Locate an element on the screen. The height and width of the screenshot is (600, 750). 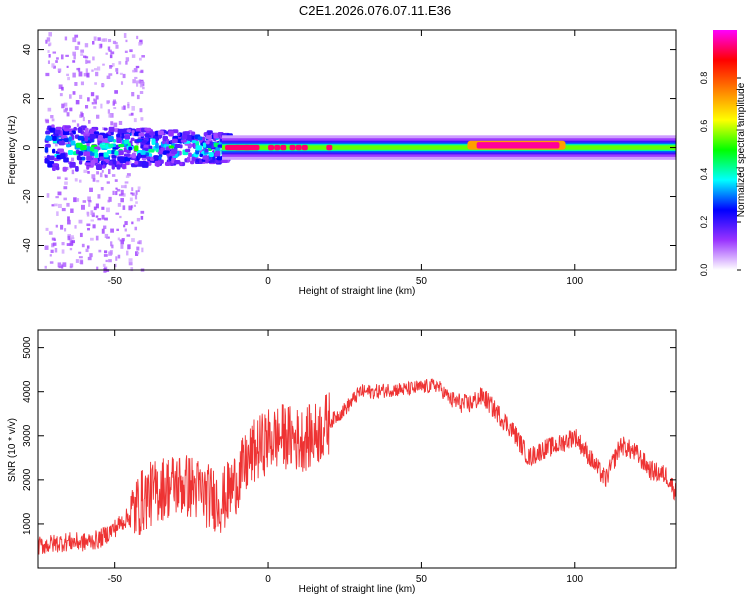
x-tick-label: -50 is located at coordinates (114, 281).